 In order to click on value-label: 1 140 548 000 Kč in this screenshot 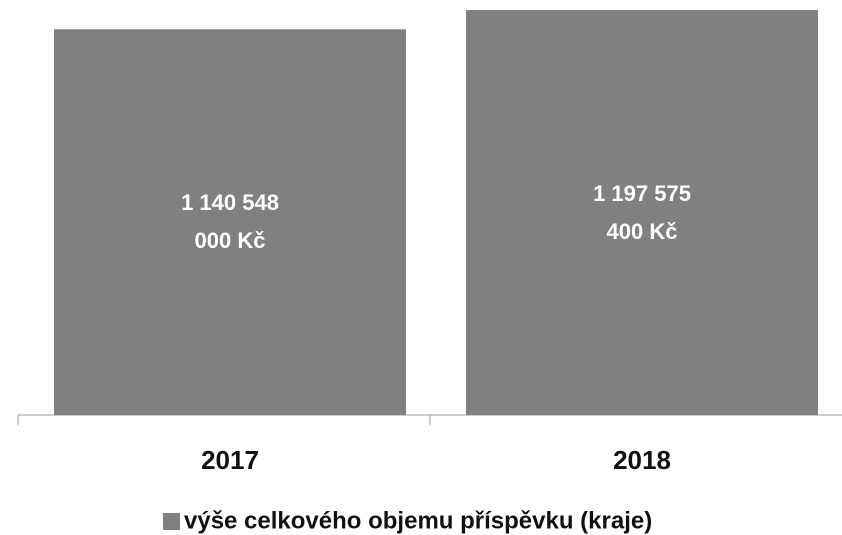, I will do `click(230, 222)`.